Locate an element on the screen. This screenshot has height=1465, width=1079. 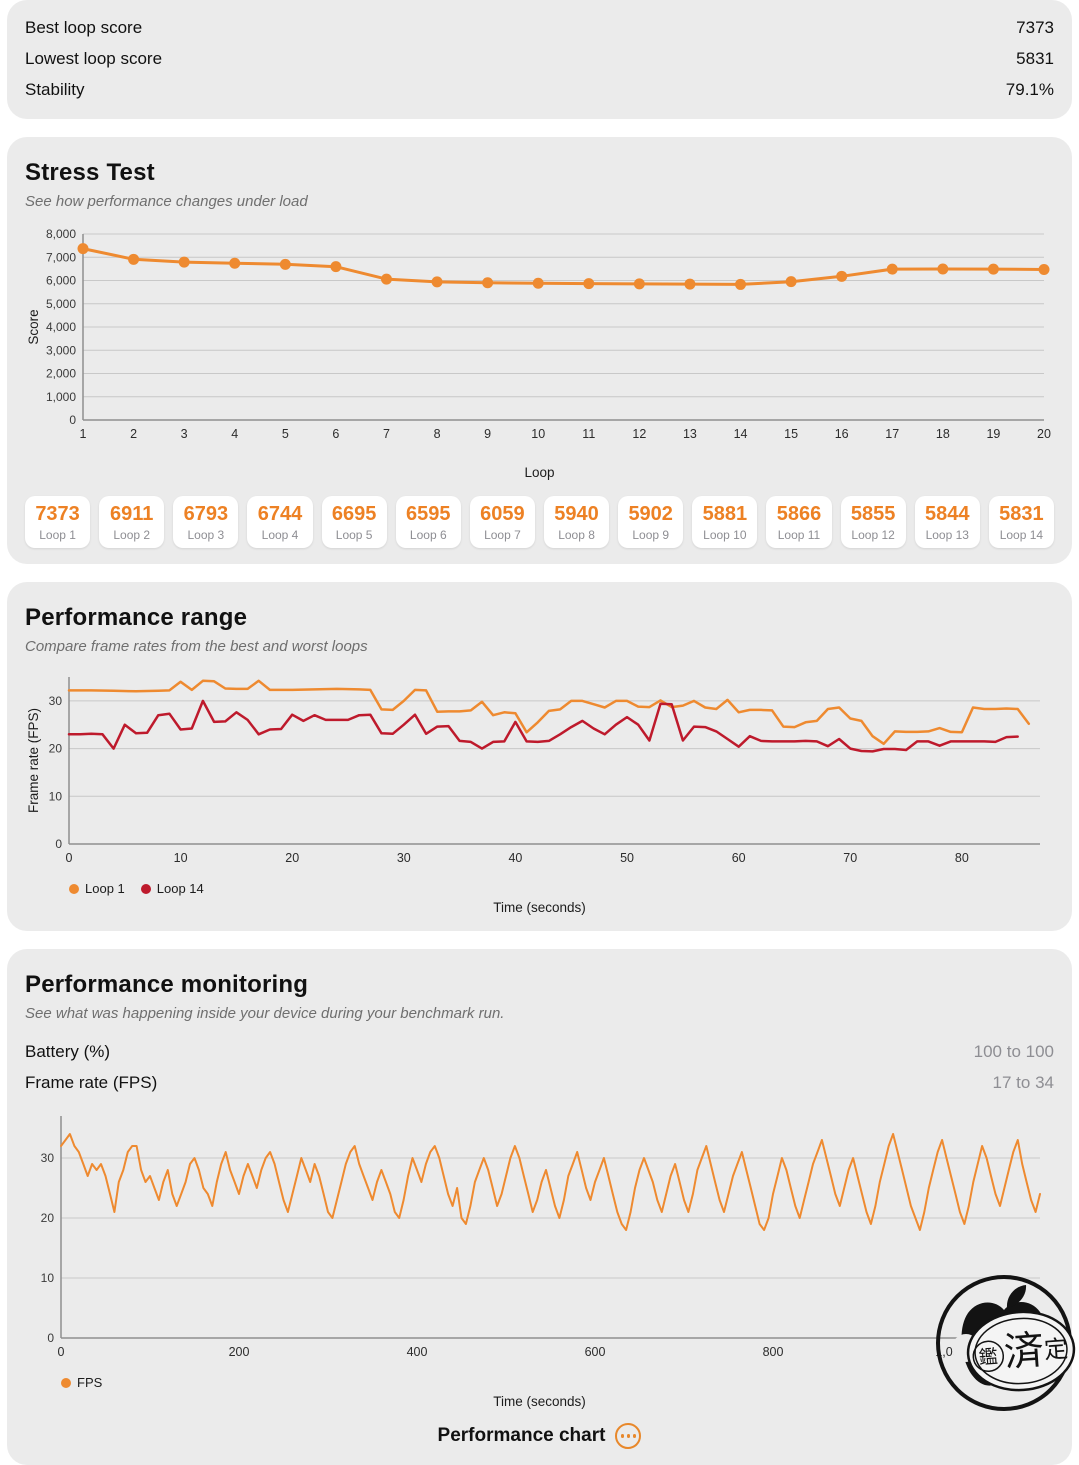
svg-text: 10 is located at coordinates (538, 434).